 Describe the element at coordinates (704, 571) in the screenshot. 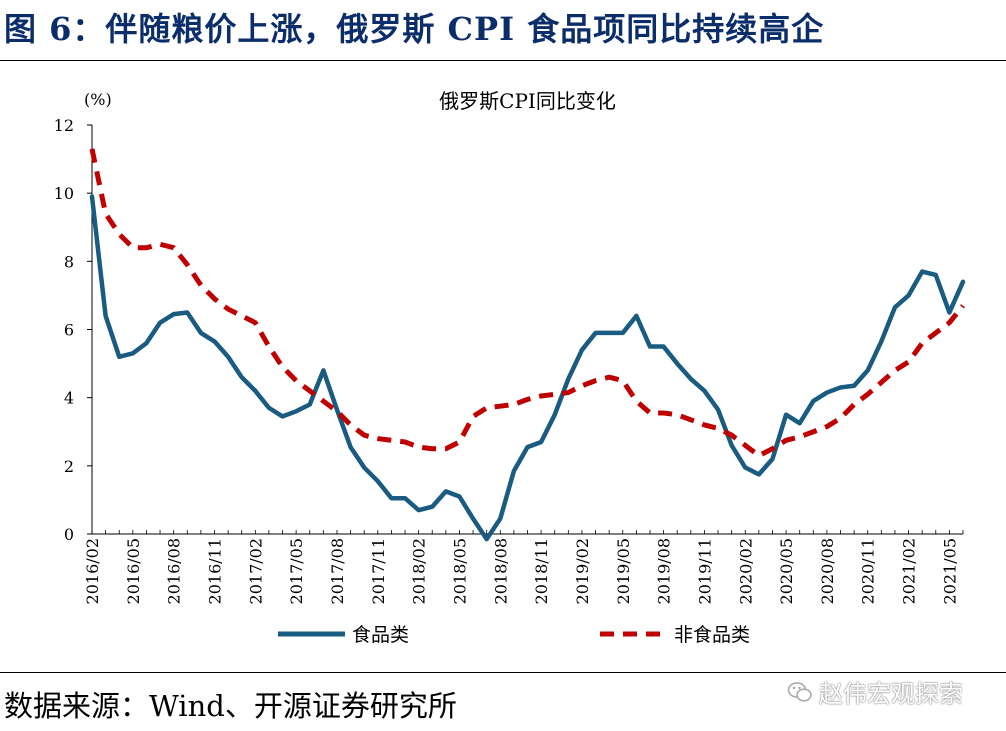

I see `x-tick-label: 2019/11` at that location.